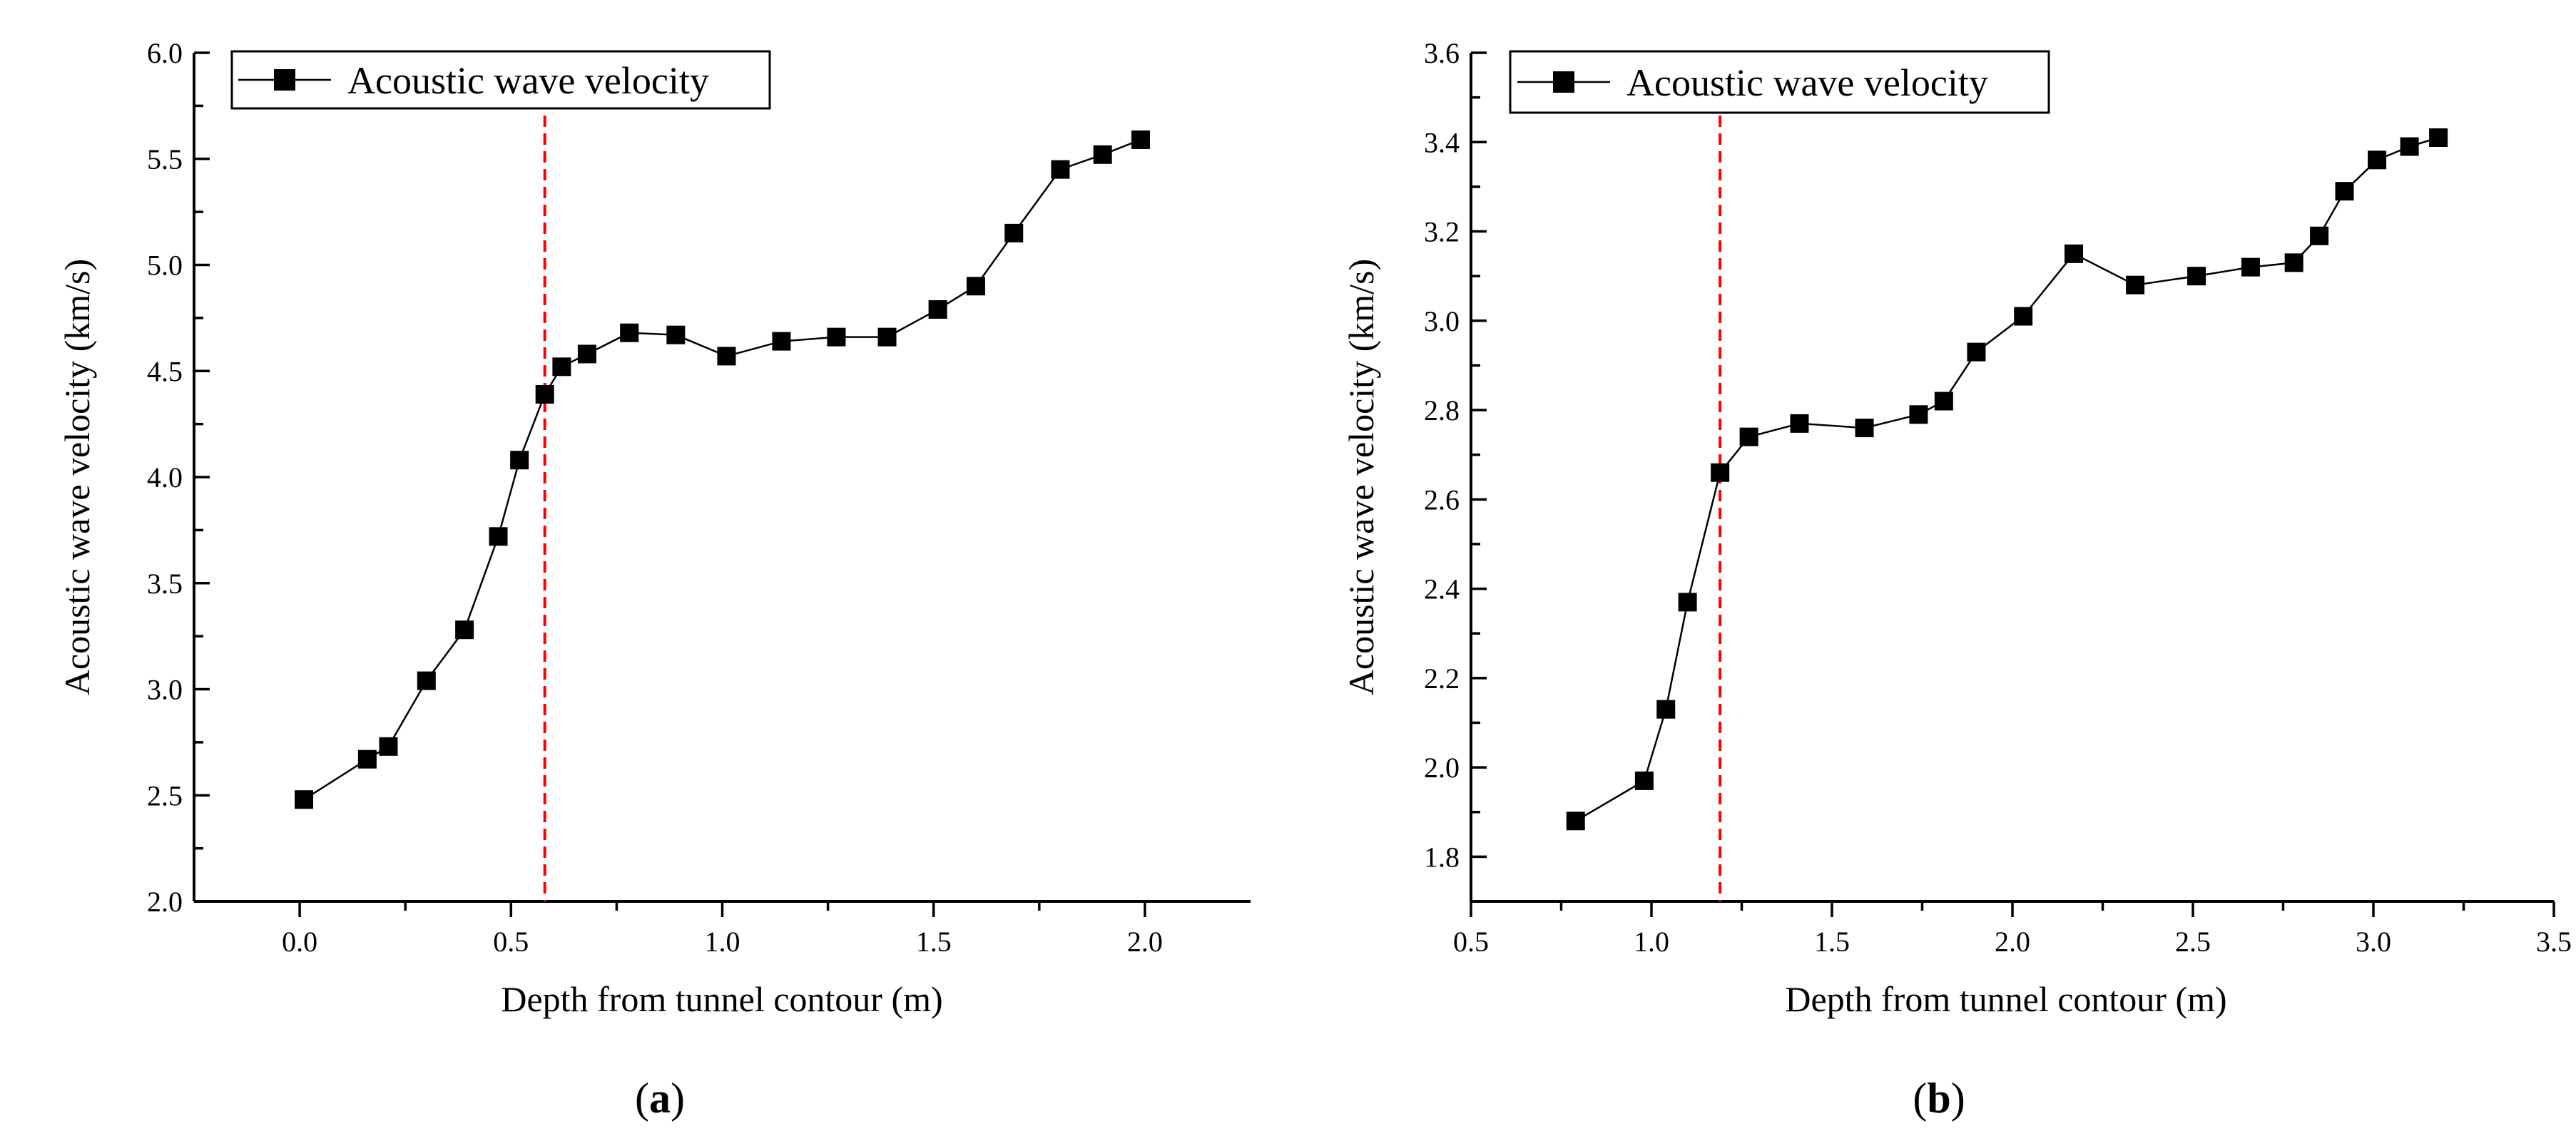 Image resolution: width=2576 pixels, height=1136 pixels. Describe the element at coordinates (1563, 82) in the screenshot. I see `panel-b-legend-marker` at that location.